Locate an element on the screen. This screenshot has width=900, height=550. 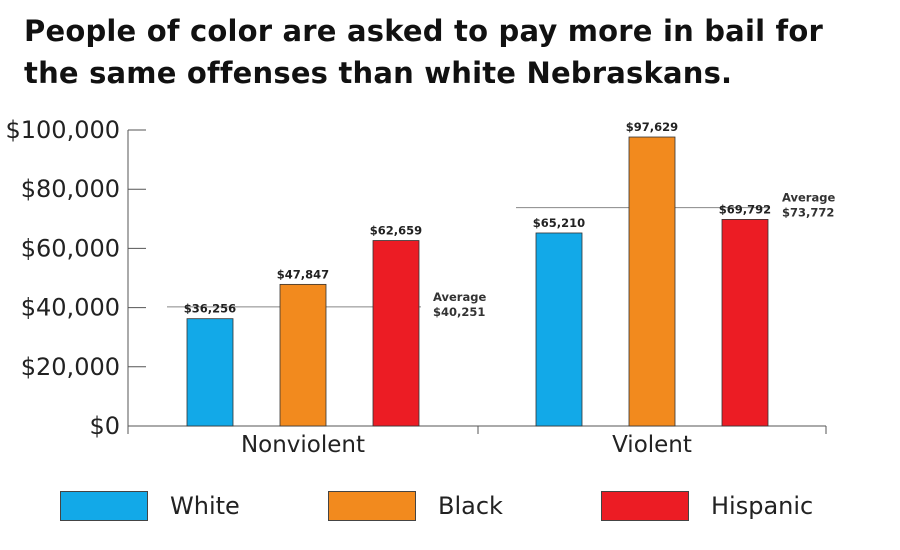
y-tick-label: $20,000 is located at coordinates (70, 367).